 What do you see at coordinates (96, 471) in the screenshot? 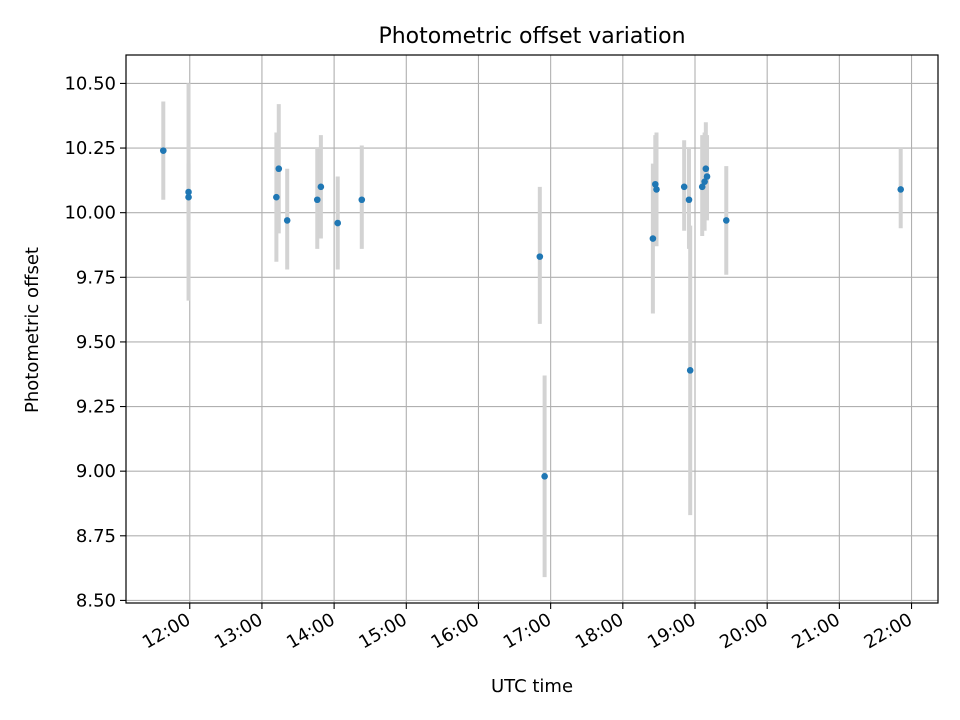
I see `y-tick-label: 9.00` at bounding box center [96, 471].